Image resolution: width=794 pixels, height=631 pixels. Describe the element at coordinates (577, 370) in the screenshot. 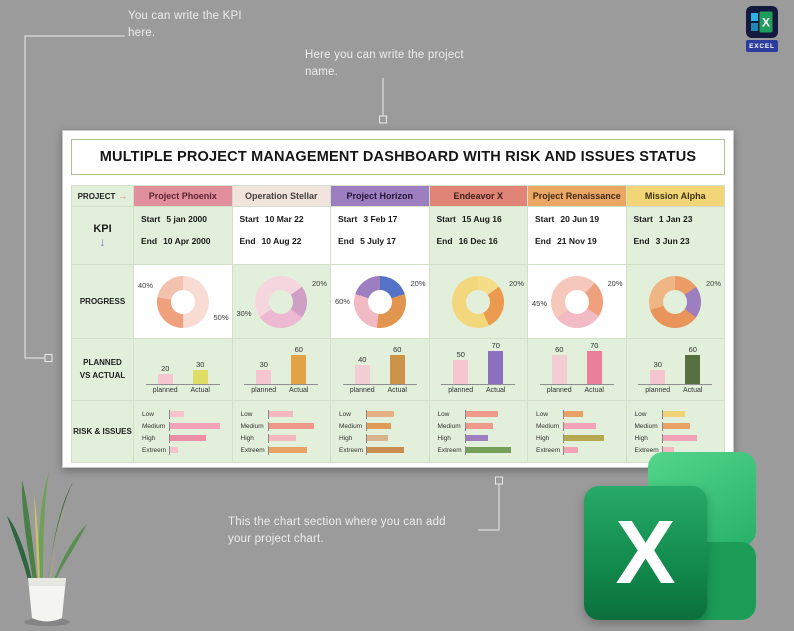

I see `planned-vs-actual-chart-cell: 60 70 planned Actual` at that location.